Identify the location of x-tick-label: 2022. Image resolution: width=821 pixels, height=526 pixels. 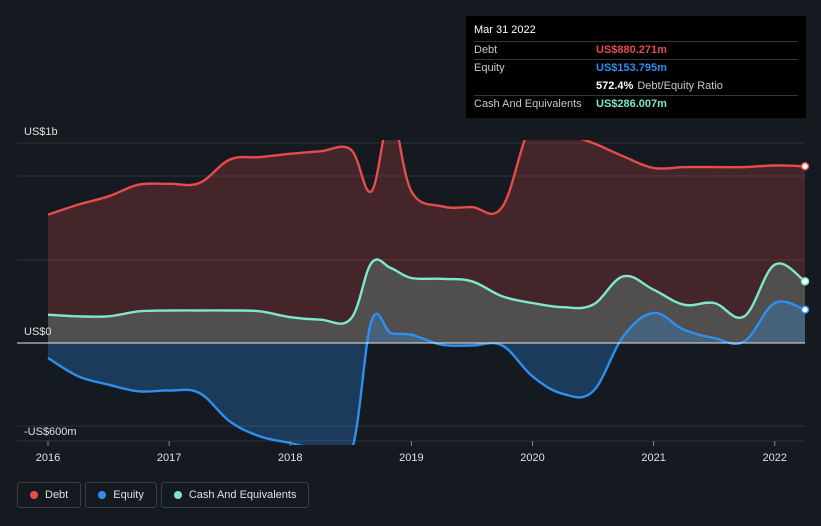
(774, 458).